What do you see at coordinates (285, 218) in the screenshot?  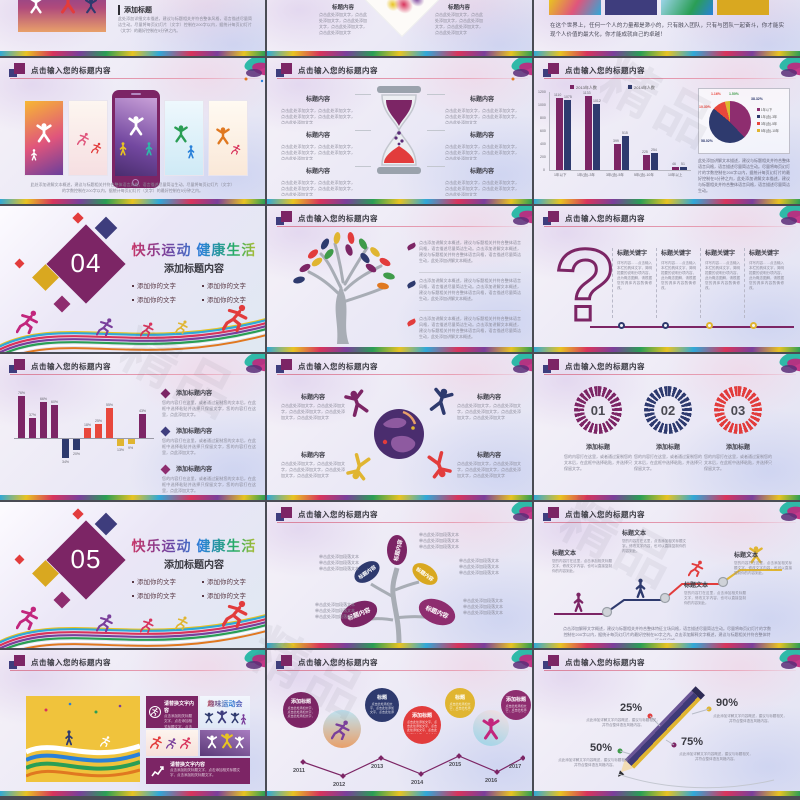 I see `header-accent-squares` at bounding box center [285, 218].